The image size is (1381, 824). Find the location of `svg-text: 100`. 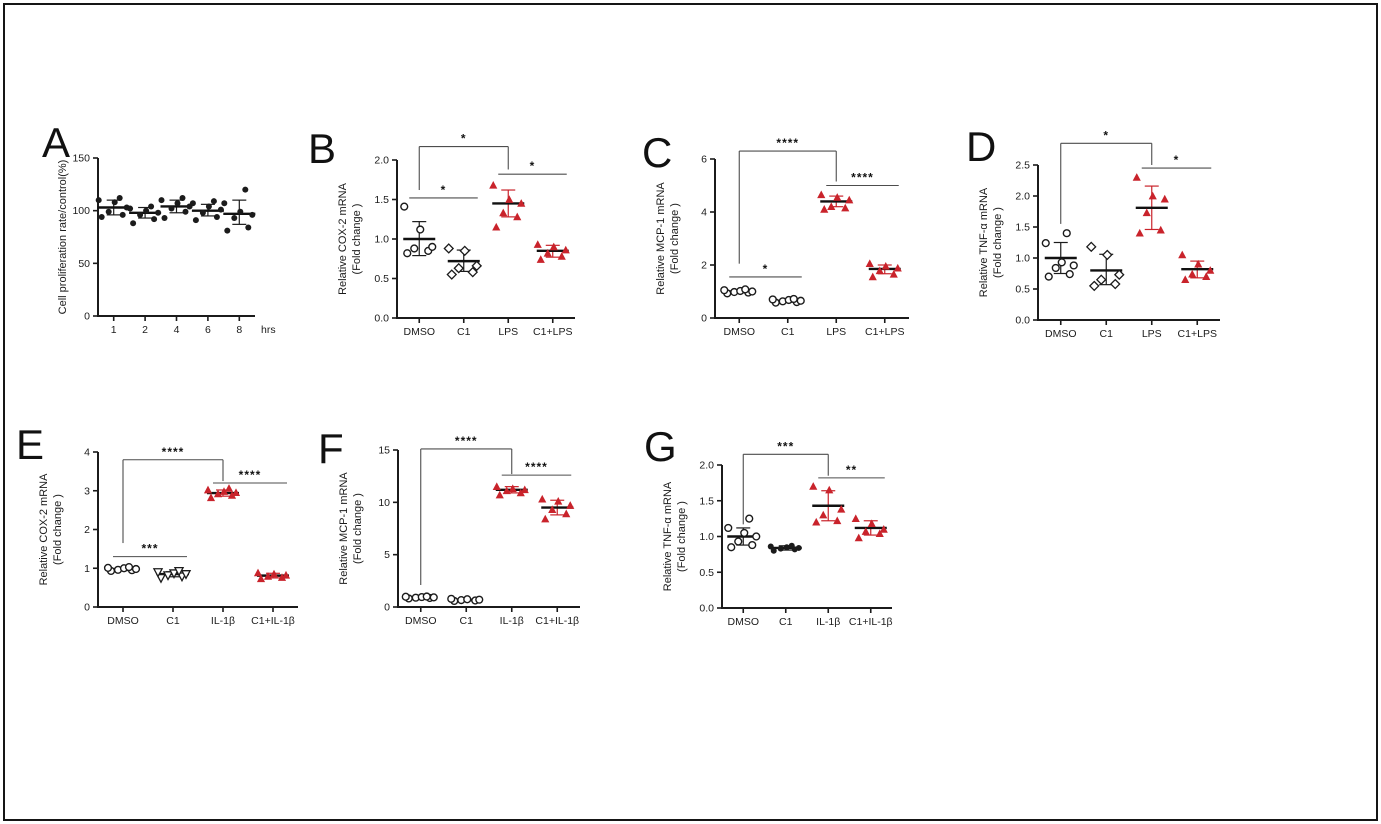

svg-text: 100 is located at coordinates (81, 211).